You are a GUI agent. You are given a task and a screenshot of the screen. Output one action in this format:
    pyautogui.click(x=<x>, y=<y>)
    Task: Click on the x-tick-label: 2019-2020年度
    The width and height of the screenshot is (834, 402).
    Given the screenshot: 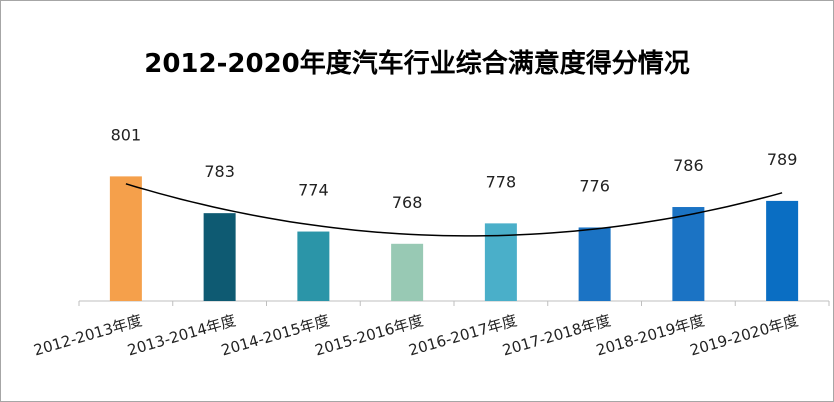 What is the action you would take?
    pyautogui.click(x=744, y=335)
    